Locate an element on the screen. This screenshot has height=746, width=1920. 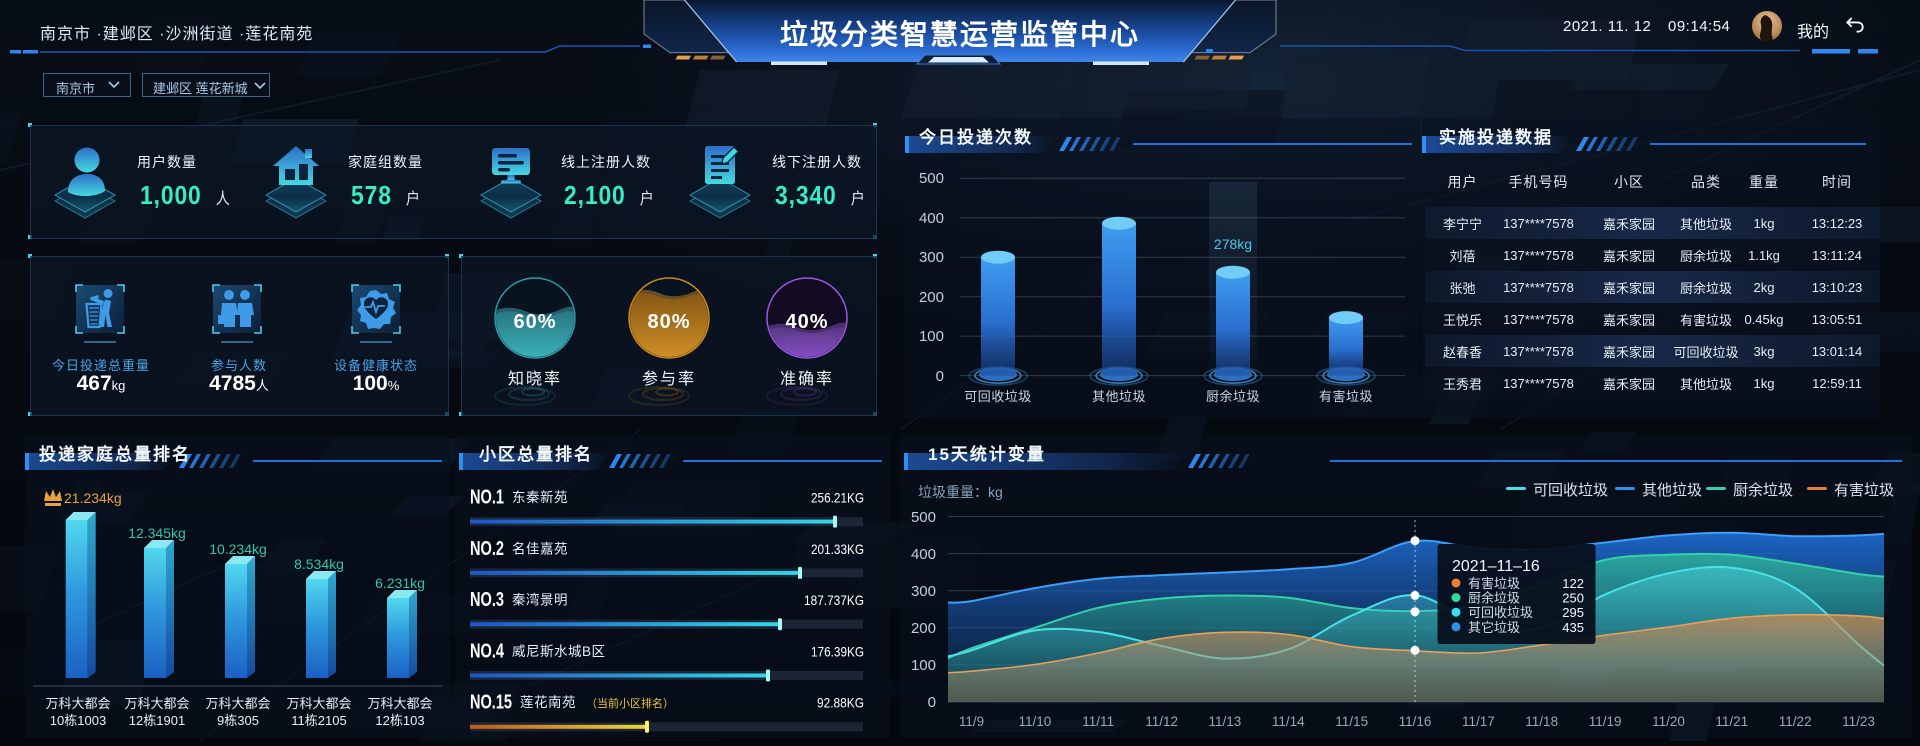
svg-text: 92.88KG is located at coordinates (840, 703).